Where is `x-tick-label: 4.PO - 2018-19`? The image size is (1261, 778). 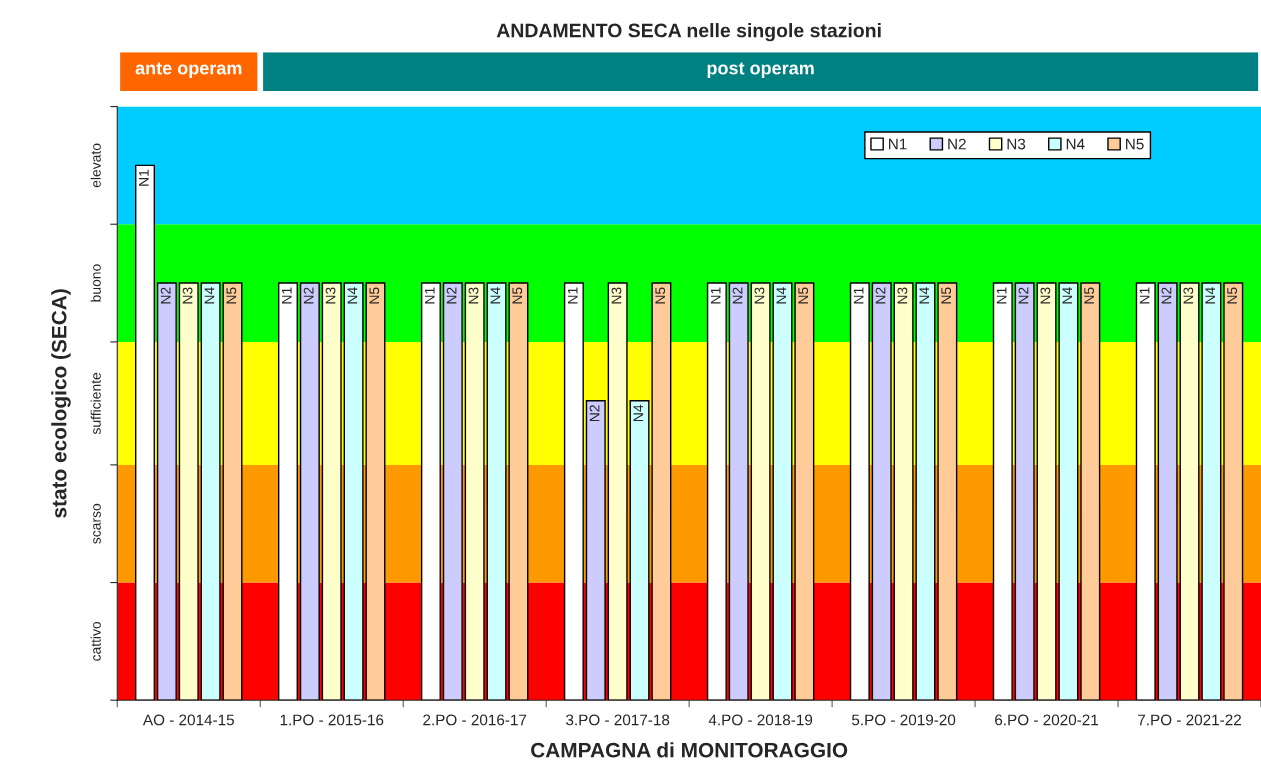 x-tick-label: 4.PO - 2018-19 is located at coordinates (760, 720).